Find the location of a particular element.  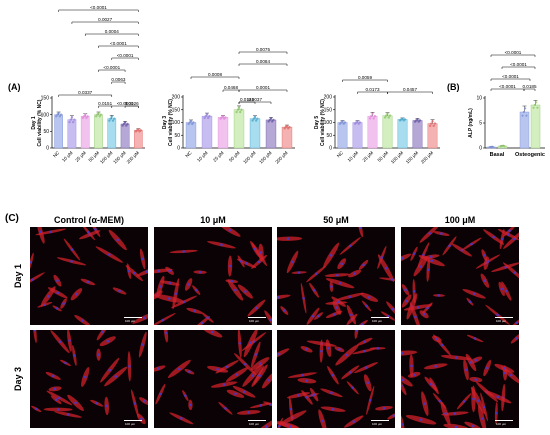

x-tick-label: NC is located at coordinates (188, 154).